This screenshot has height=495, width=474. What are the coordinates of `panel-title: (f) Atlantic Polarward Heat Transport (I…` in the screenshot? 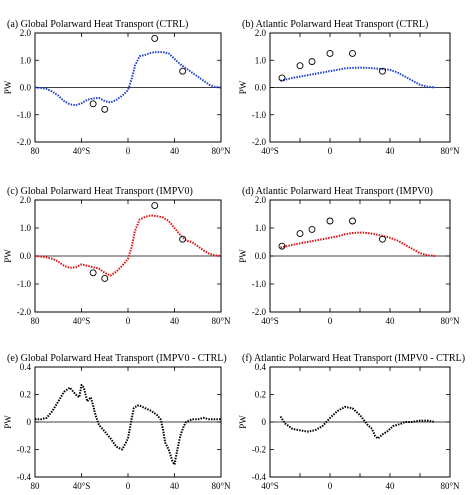 It's located at (353, 358).